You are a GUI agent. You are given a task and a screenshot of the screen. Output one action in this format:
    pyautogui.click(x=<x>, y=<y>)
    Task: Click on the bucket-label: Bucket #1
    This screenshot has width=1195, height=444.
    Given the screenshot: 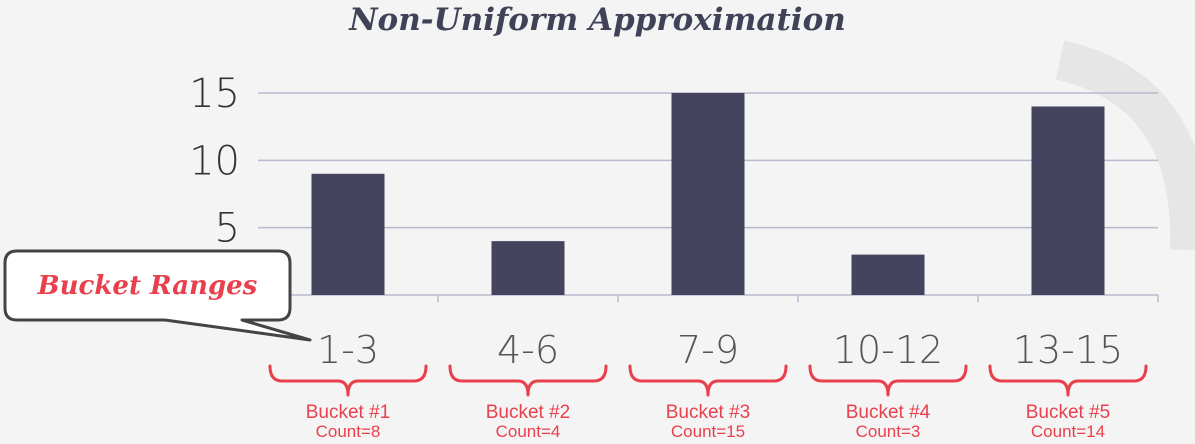 What is the action you would take?
    pyautogui.click(x=348, y=412)
    